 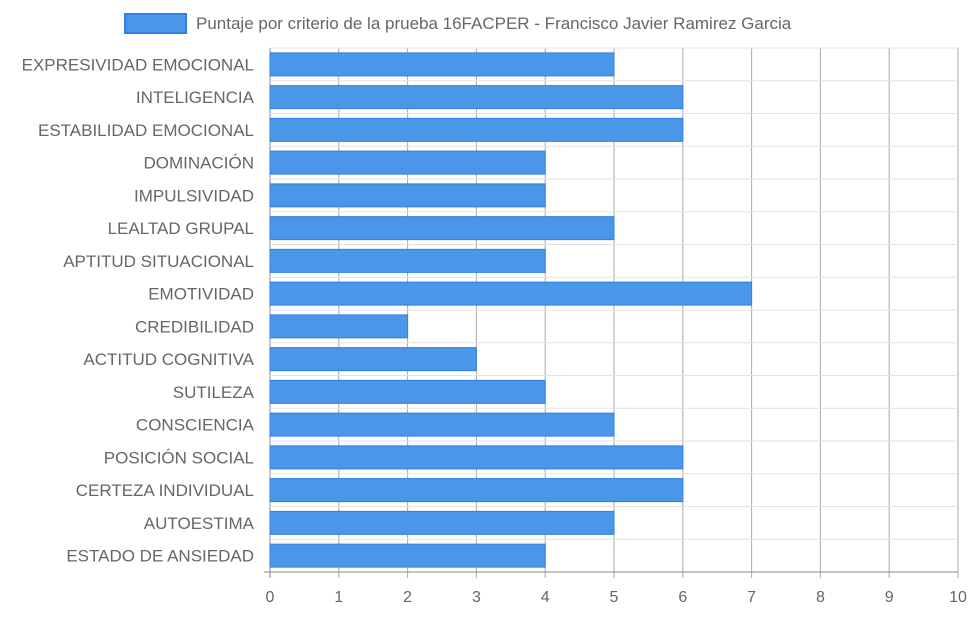 I want to click on category-label: CERTEZA INDIVIDUAL, so click(x=165, y=490).